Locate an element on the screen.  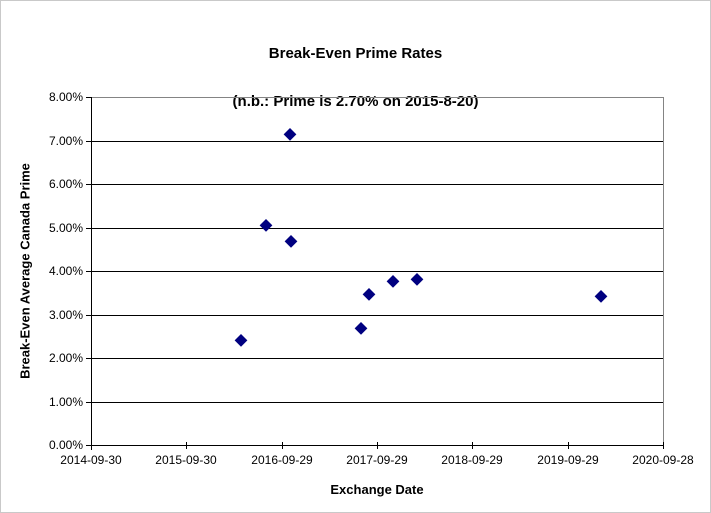
x-tick-label: 2018-09-29 is located at coordinates (472, 460).